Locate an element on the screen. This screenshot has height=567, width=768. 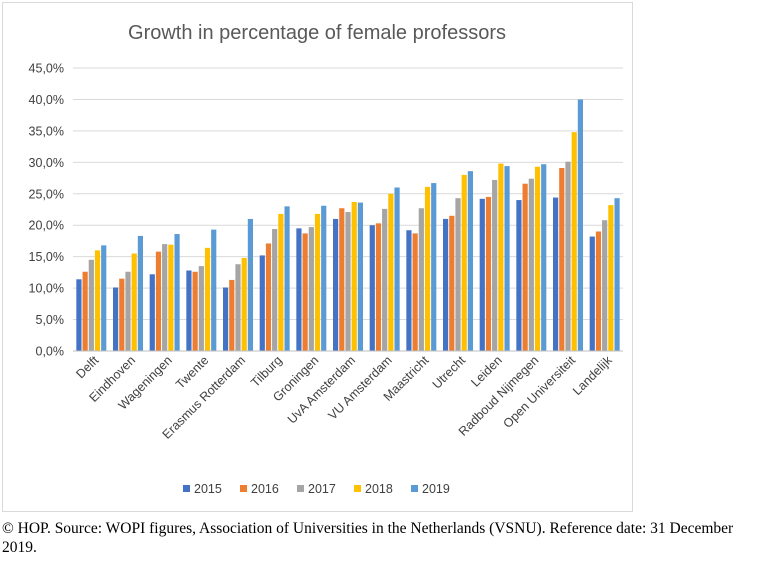
bar-2016-uva-amsterdam is located at coordinates (342, 279).